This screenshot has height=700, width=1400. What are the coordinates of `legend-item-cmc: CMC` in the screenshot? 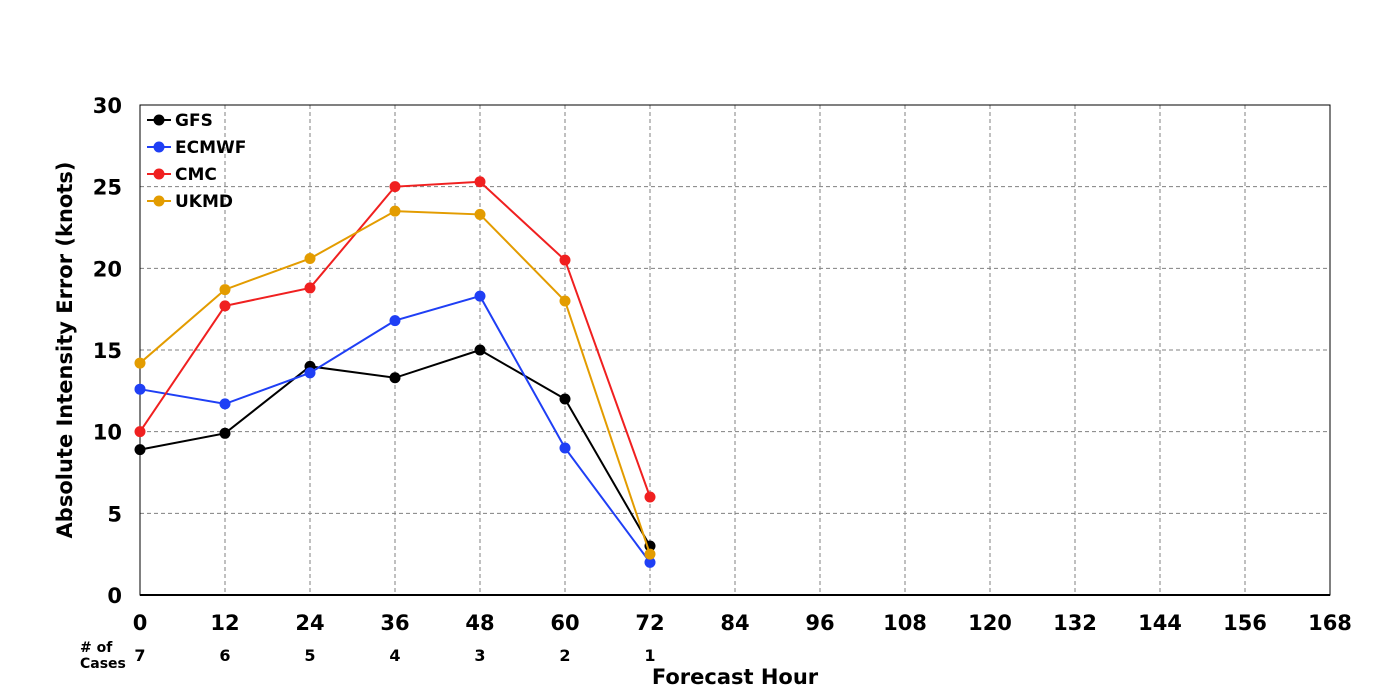 It's located at (182, 175).